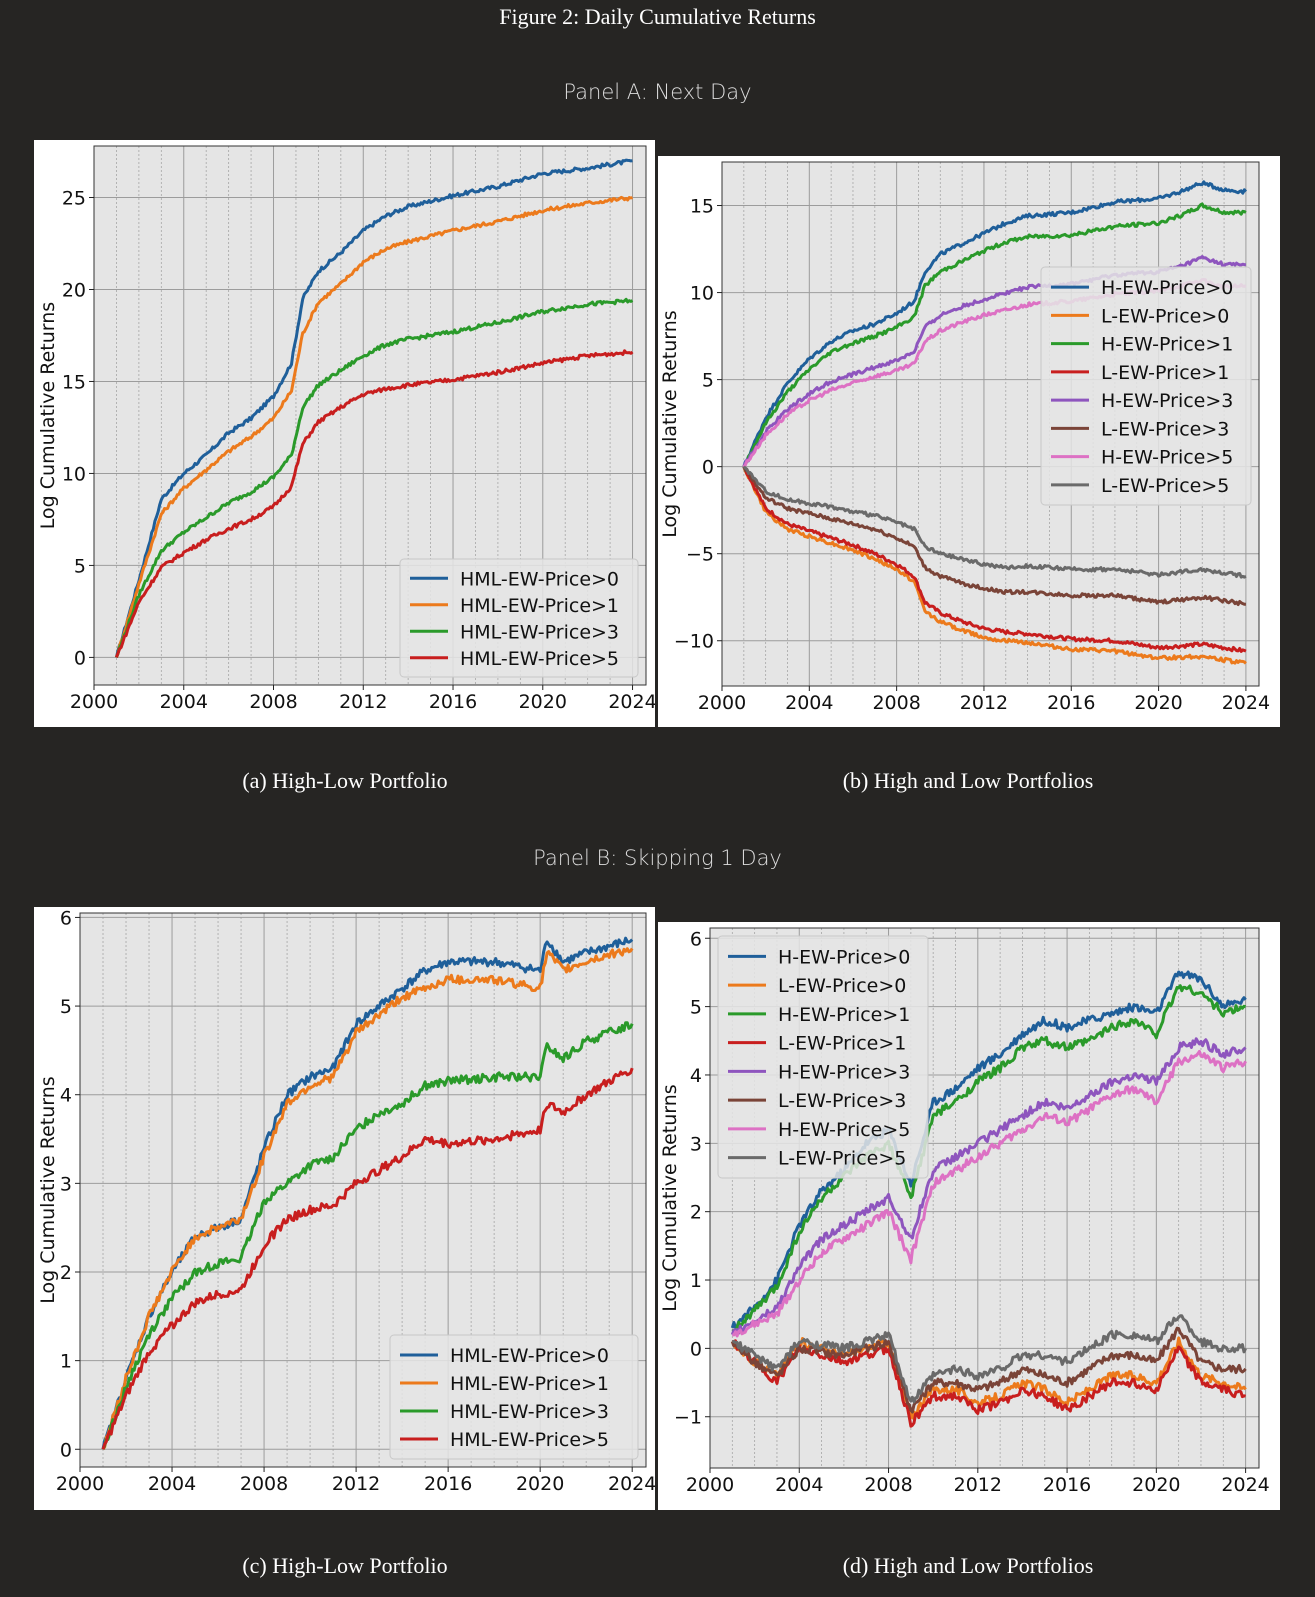  Describe the element at coordinates (696, 939) in the screenshot. I see `y-tick-label: 6` at that location.